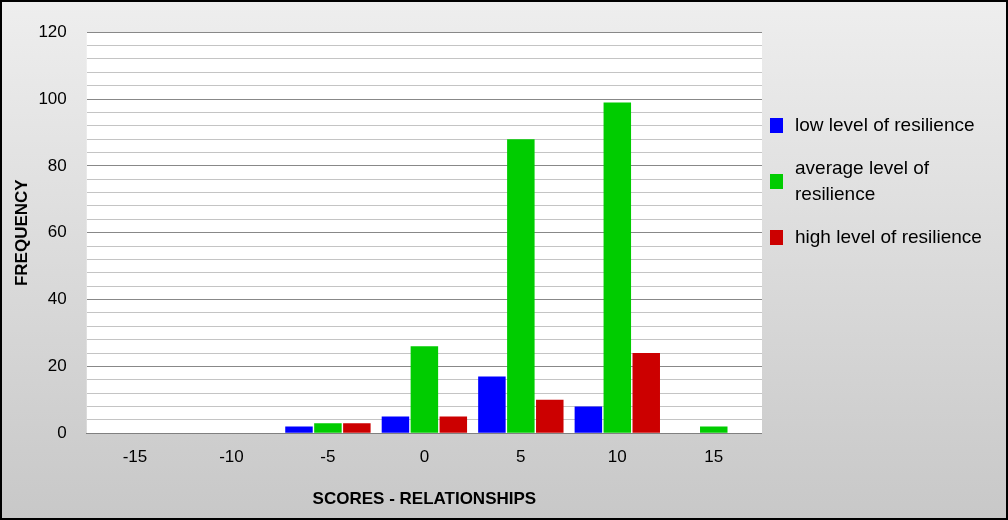 This screenshot has height=520, width=1008. Describe the element at coordinates (328, 457) in the screenshot. I see `x-tick-label: -5` at that location.